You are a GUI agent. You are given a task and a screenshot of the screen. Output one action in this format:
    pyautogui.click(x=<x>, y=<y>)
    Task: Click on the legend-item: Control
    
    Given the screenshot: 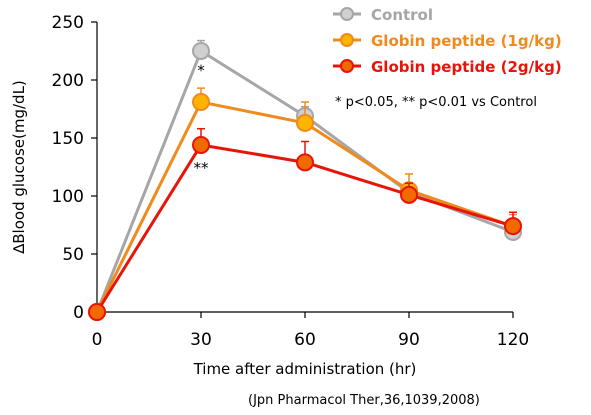 What is the action you would take?
    pyautogui.click(x=383, y=15)
    